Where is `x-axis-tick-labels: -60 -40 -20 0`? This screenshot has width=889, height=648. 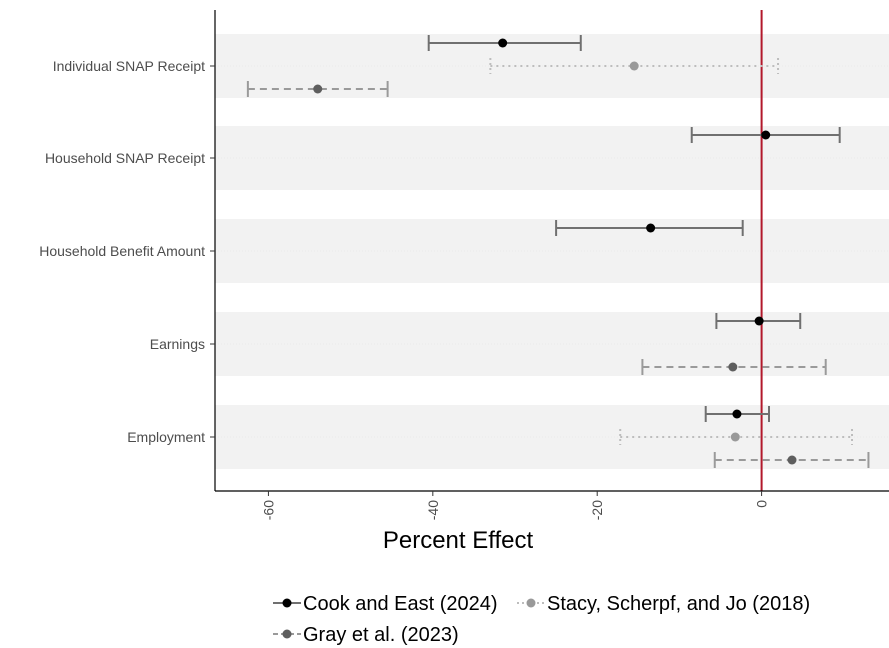
x-axis-tick-labels: -60 -40 -20 0 is located at coordinates (514, 510).